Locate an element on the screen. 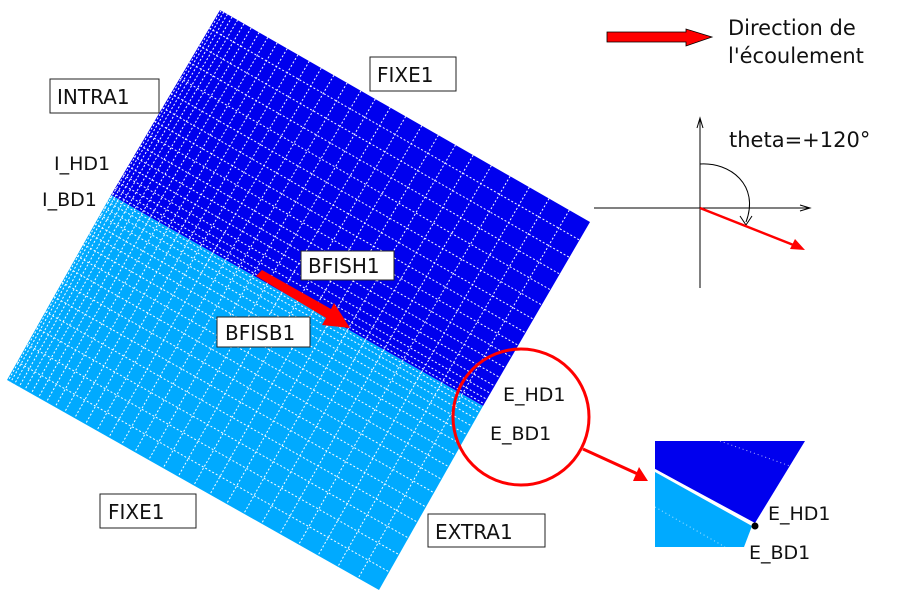 This screenshot has width=897, height=610. inset-label-e-bd: E_BD1 is located at coordinates (779, 553).